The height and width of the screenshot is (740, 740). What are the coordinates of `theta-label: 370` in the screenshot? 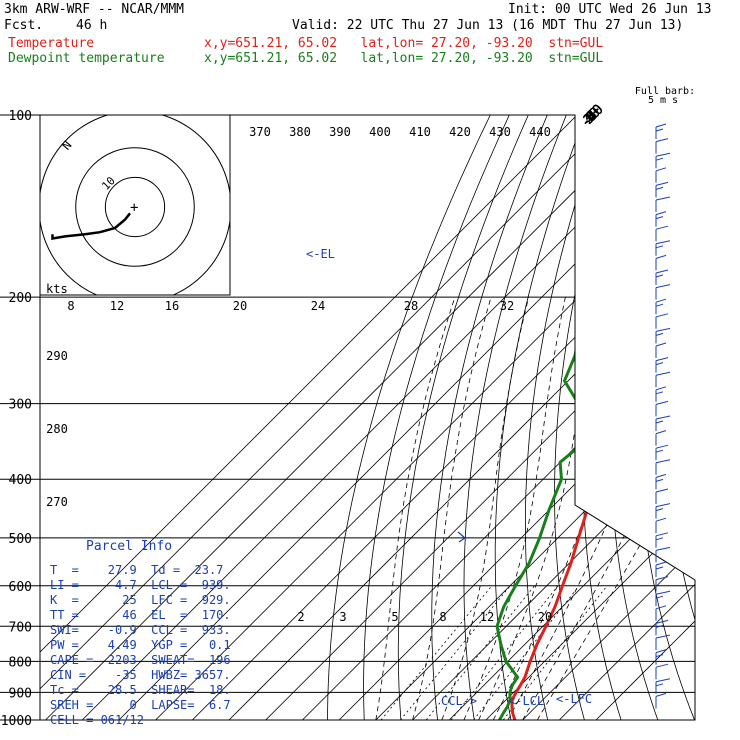 It's located at (260, 132).